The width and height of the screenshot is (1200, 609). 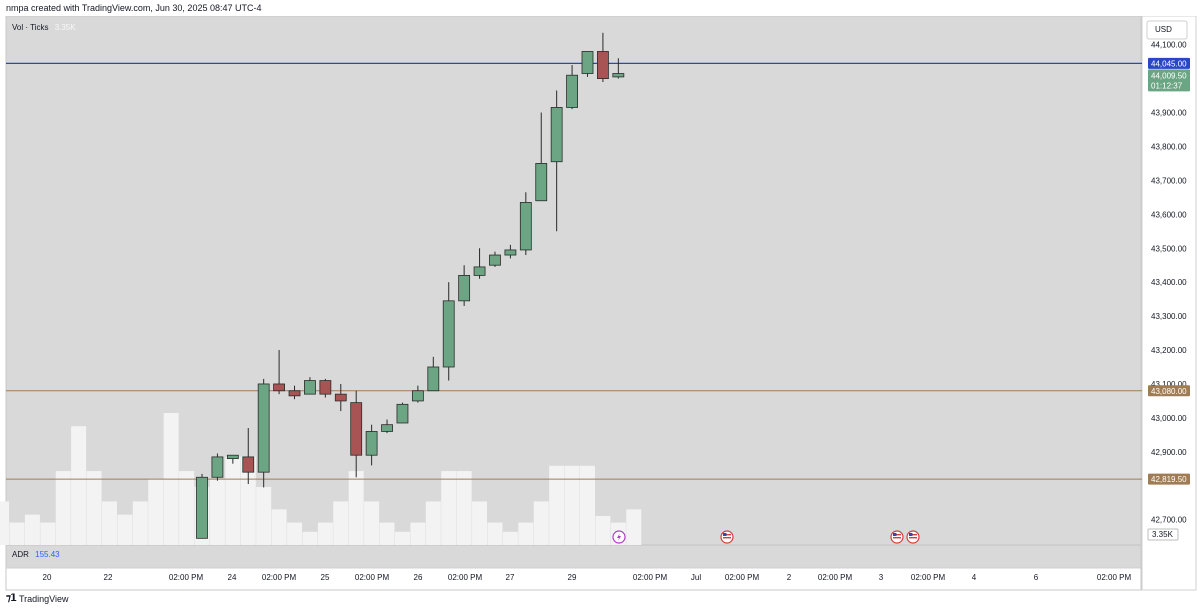 What do you see at coordinates (1169, 452) in the screenshot?
I see `price-tick-label: 42,900.00` at bounding box center [1169, 452].